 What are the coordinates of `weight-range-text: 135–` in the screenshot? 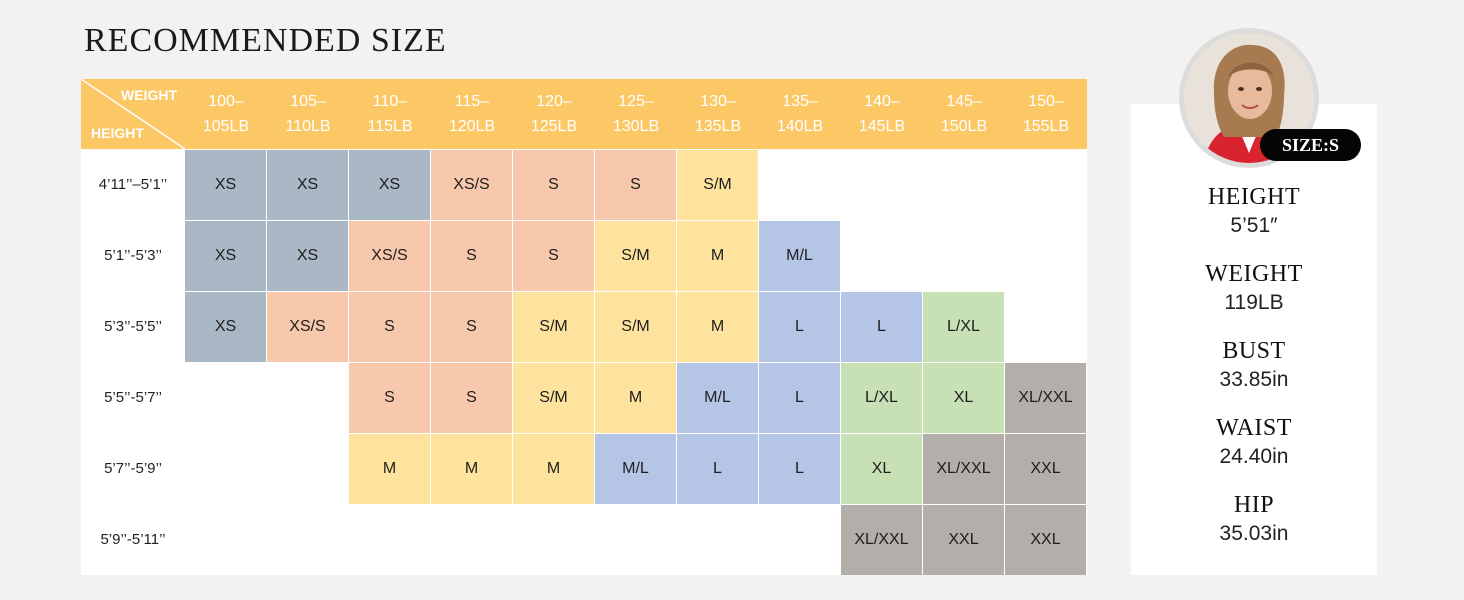 It's located at (800, 101).